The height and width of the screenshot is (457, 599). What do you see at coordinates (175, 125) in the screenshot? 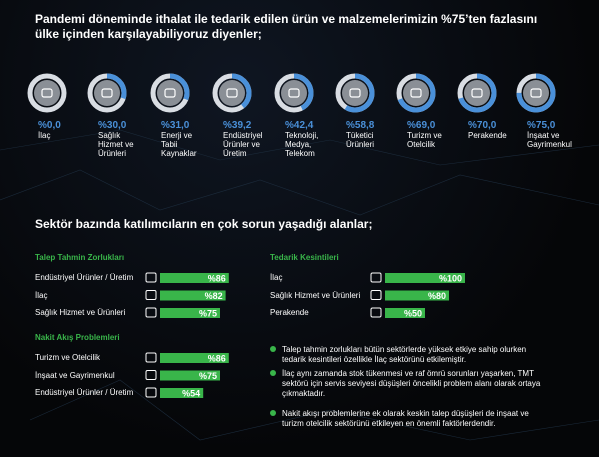
I see `donut-value: %31,0` at bounding box center [175, 125].